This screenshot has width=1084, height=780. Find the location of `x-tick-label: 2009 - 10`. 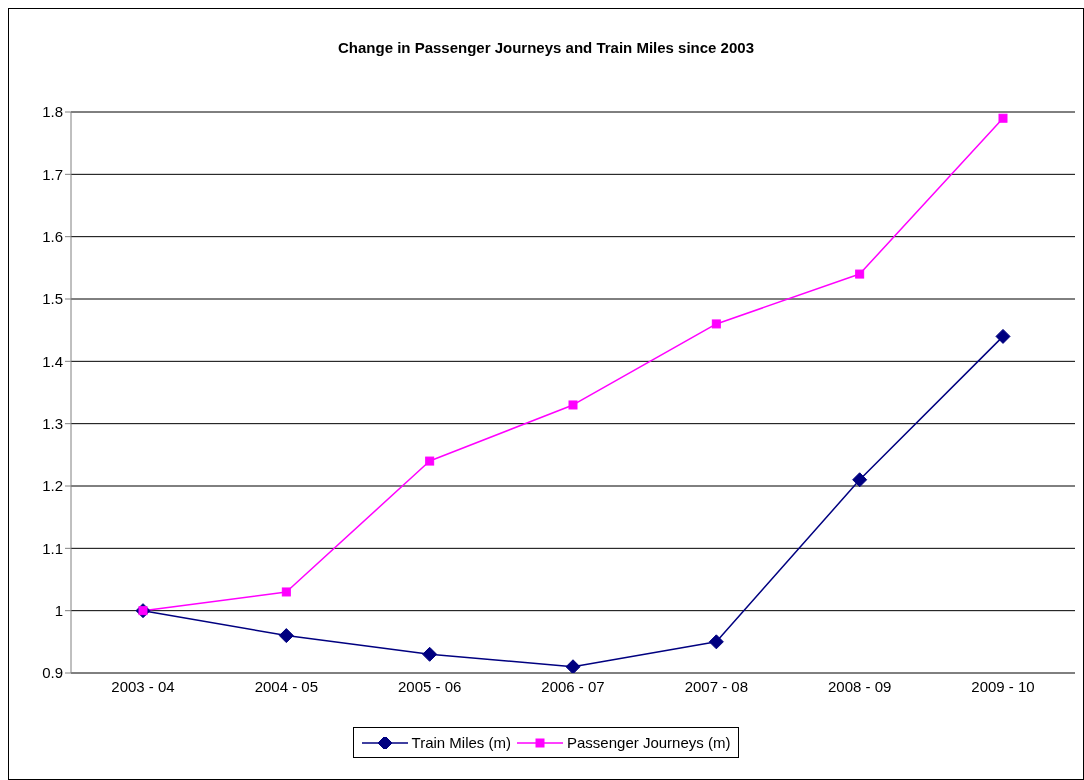

x-tick-label: 2009 - 10 is located at coordinates (1003, 686).